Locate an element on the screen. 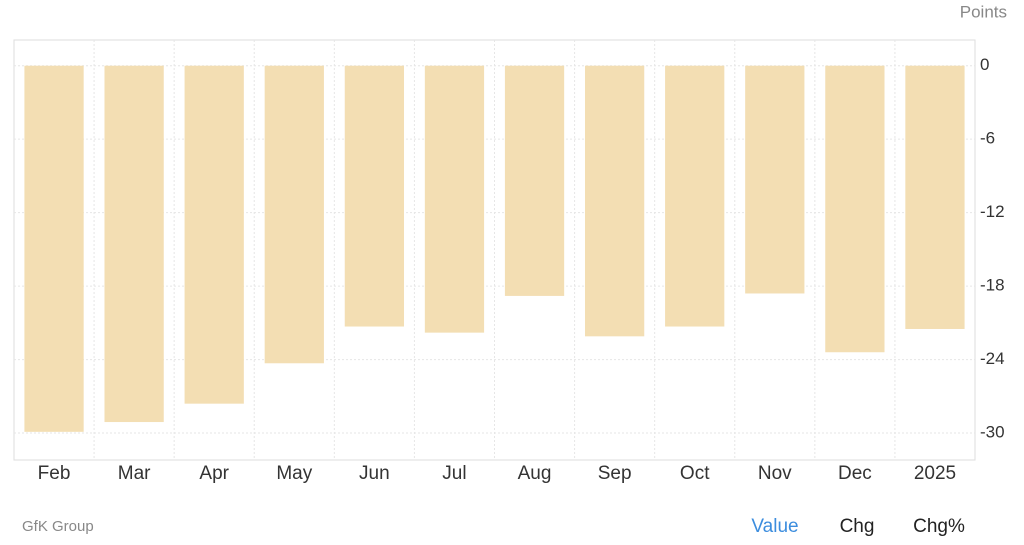 The width and height of the screenshot is (1024, 545). x-tick-label: Nov is located at coordinates (775, 473).